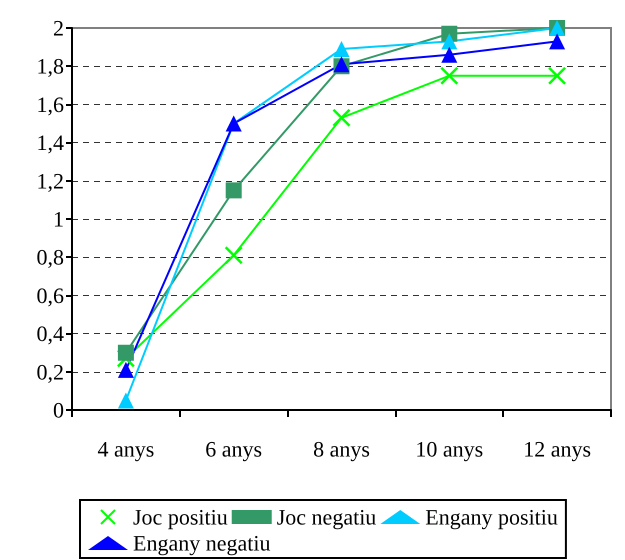 Image resolution: width=625 pixels, height=560 pixels. What do you see at coordinates (58, 28) in the screenshot?
I see `y-tick-label: 2` at bounding box center [58, 28].